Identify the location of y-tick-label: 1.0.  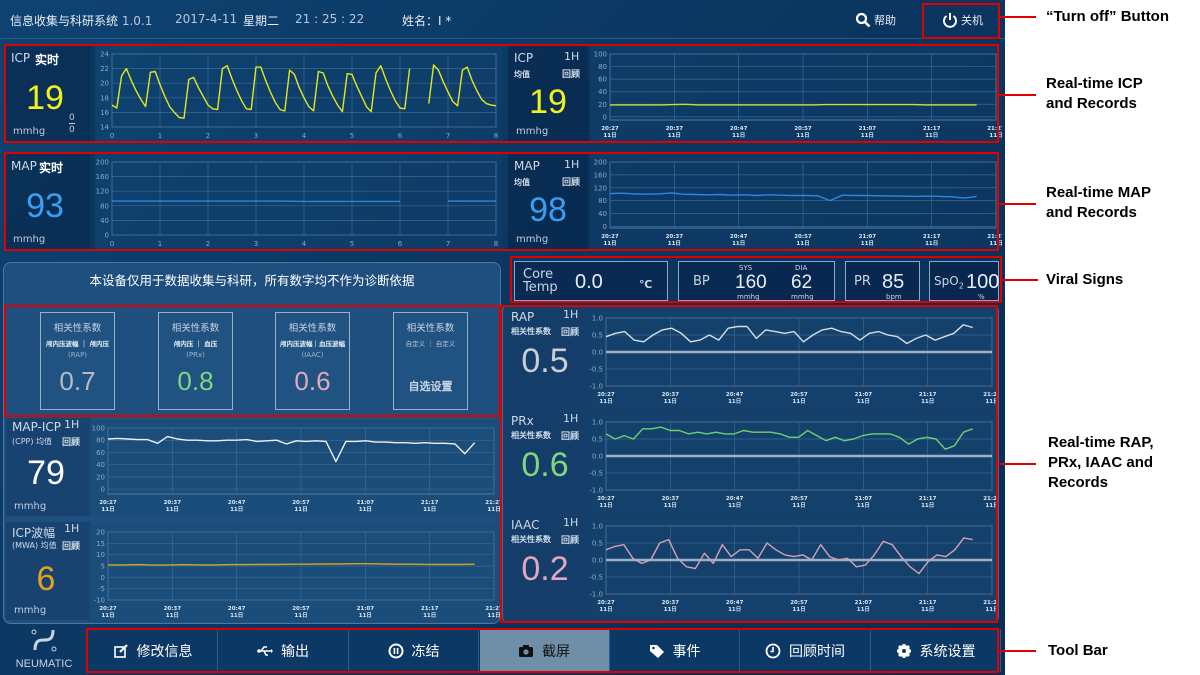
(597, 423).